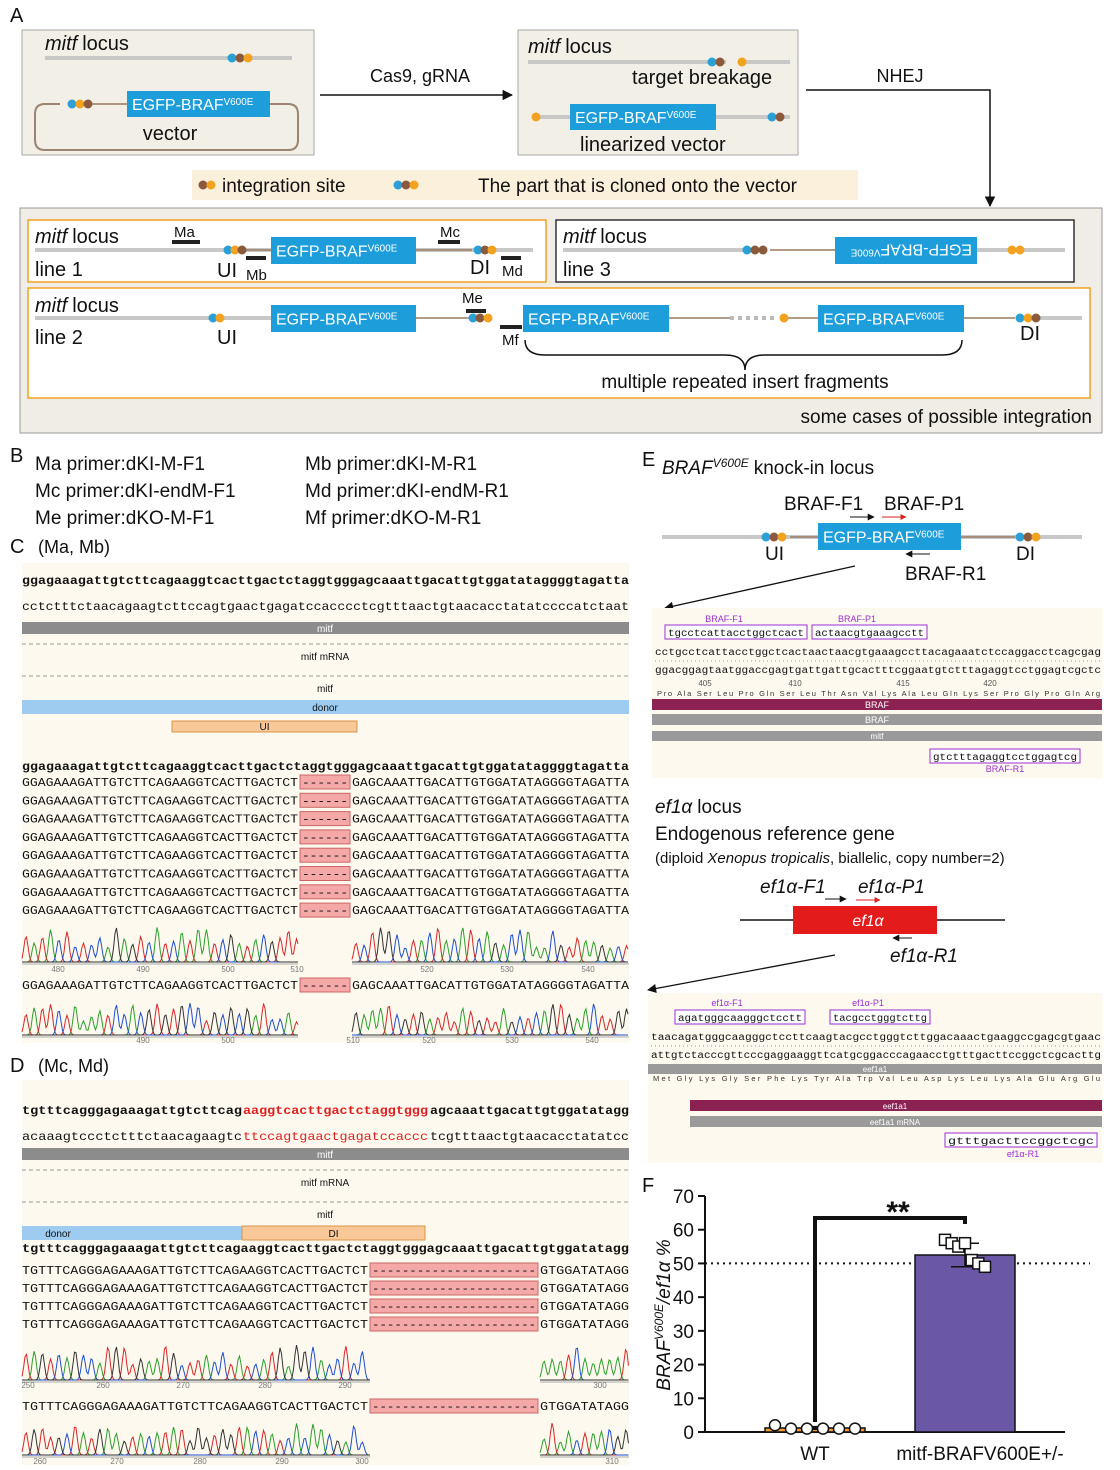 The width and height of the screenshot is (1120, 1470). Describe the element at coordinates (688, 468) in the screenshot. I see `label-part: BRAF` at that location.